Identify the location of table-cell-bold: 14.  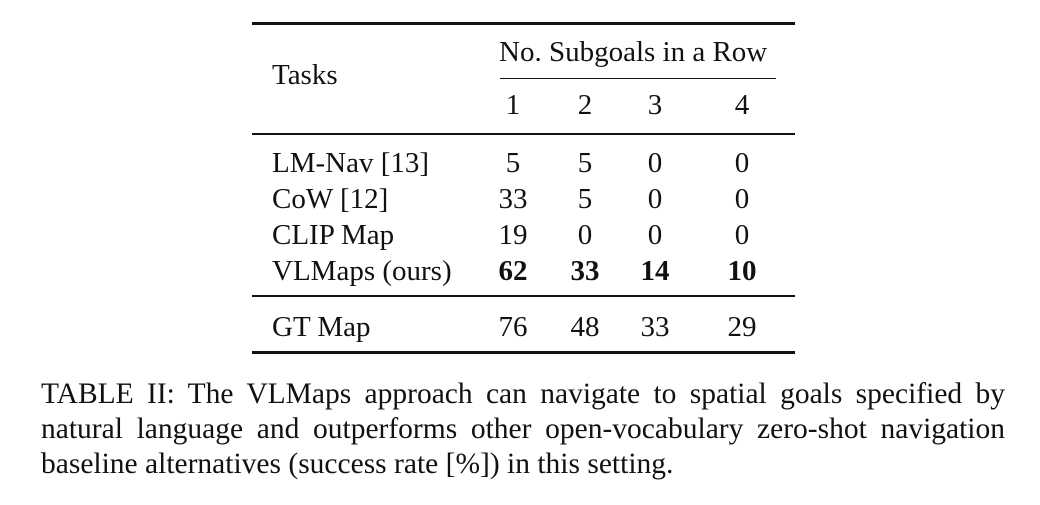
(655, 271).